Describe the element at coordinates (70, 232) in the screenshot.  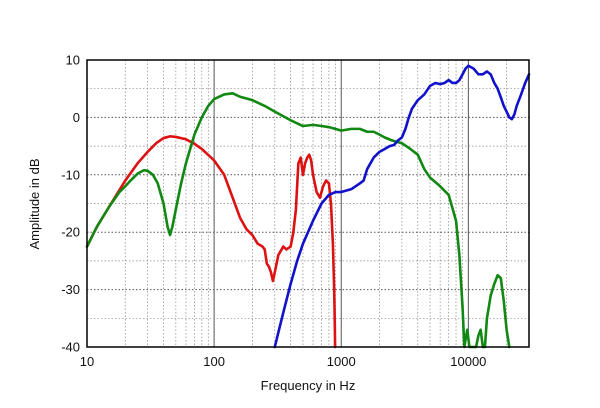
I see `y-tick-label: -20` at that location.